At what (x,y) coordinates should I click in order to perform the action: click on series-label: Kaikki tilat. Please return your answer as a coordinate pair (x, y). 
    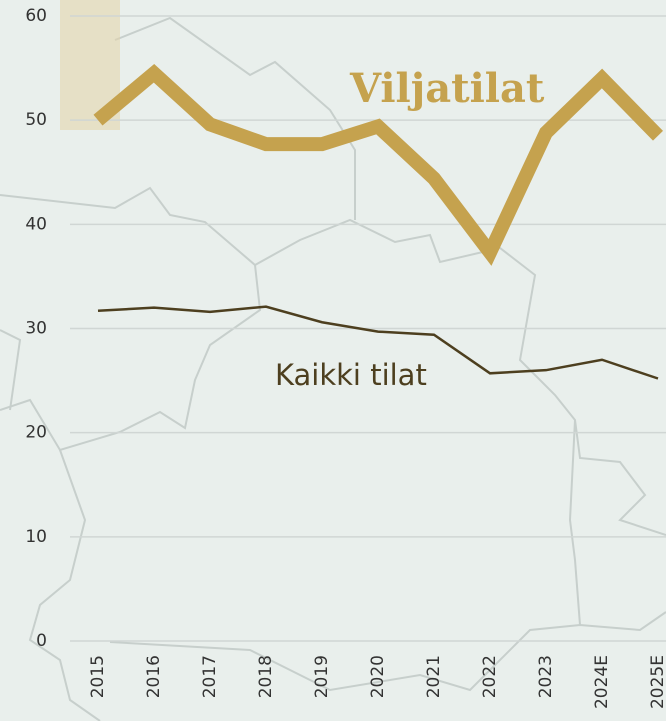
    Looking at the image, I should click on (351, 375).